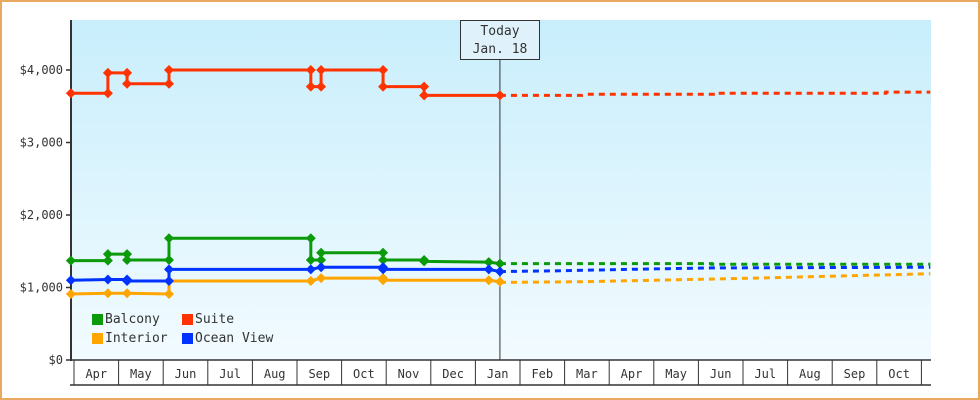 Image resolution: width=980 pixels, height=400 pixels. Describe the element at coordinates (715, 93) in the screenshot. I see `forecast-line-suite` at that location.